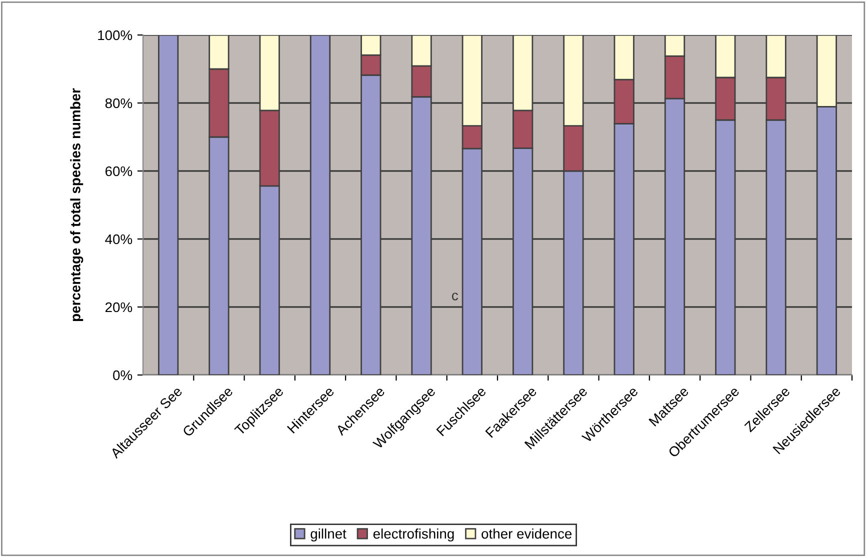 The height and width of the screenshot is (557, 867). I want to click on annotation: c, so click(455, 296).